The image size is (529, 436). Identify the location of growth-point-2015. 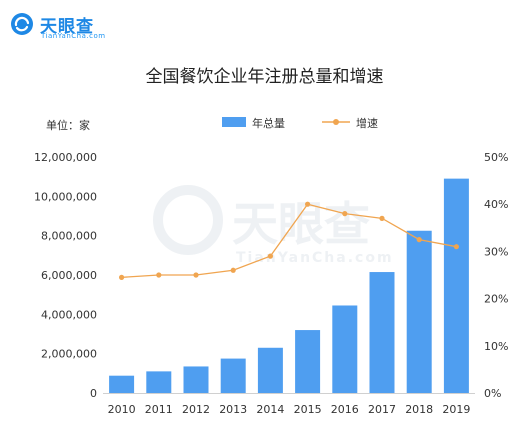
(308, 204).